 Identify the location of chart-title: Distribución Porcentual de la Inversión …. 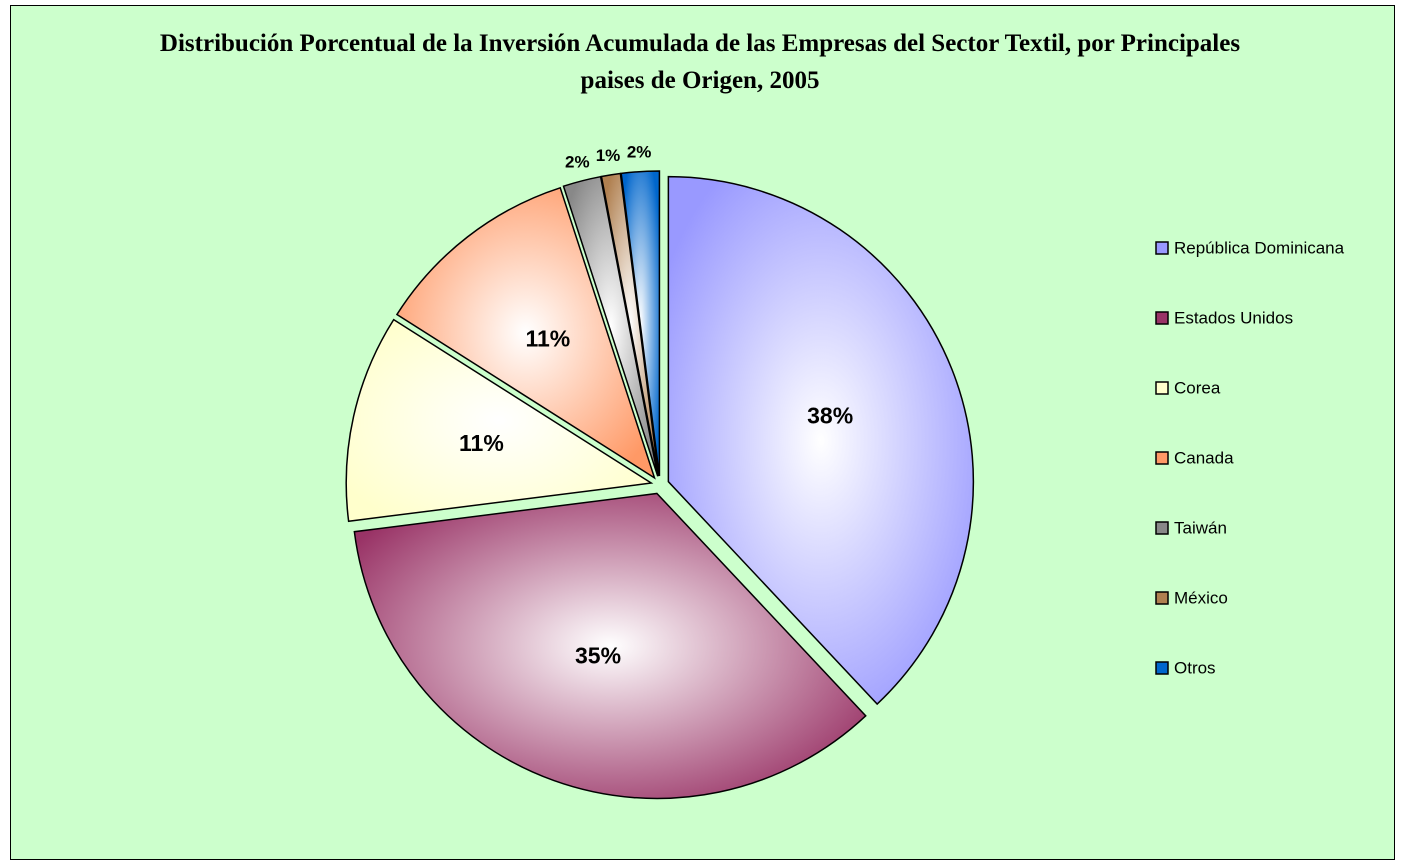
(700, 62).